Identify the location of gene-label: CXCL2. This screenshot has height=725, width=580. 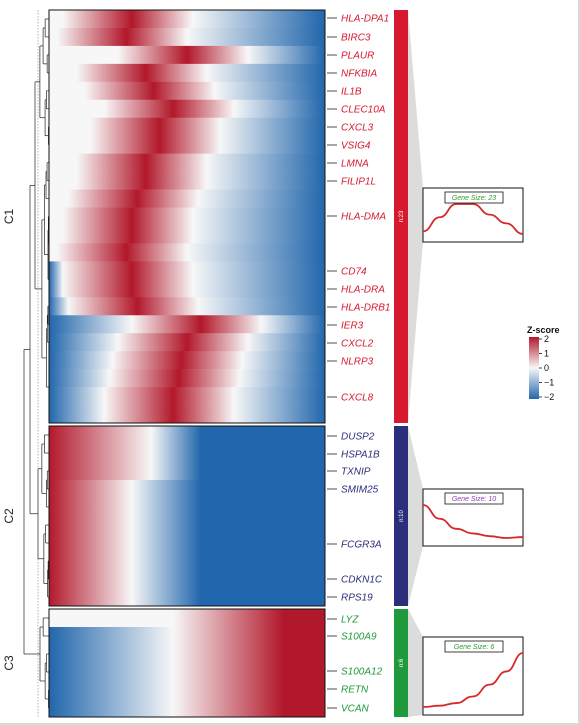
(357, 344).